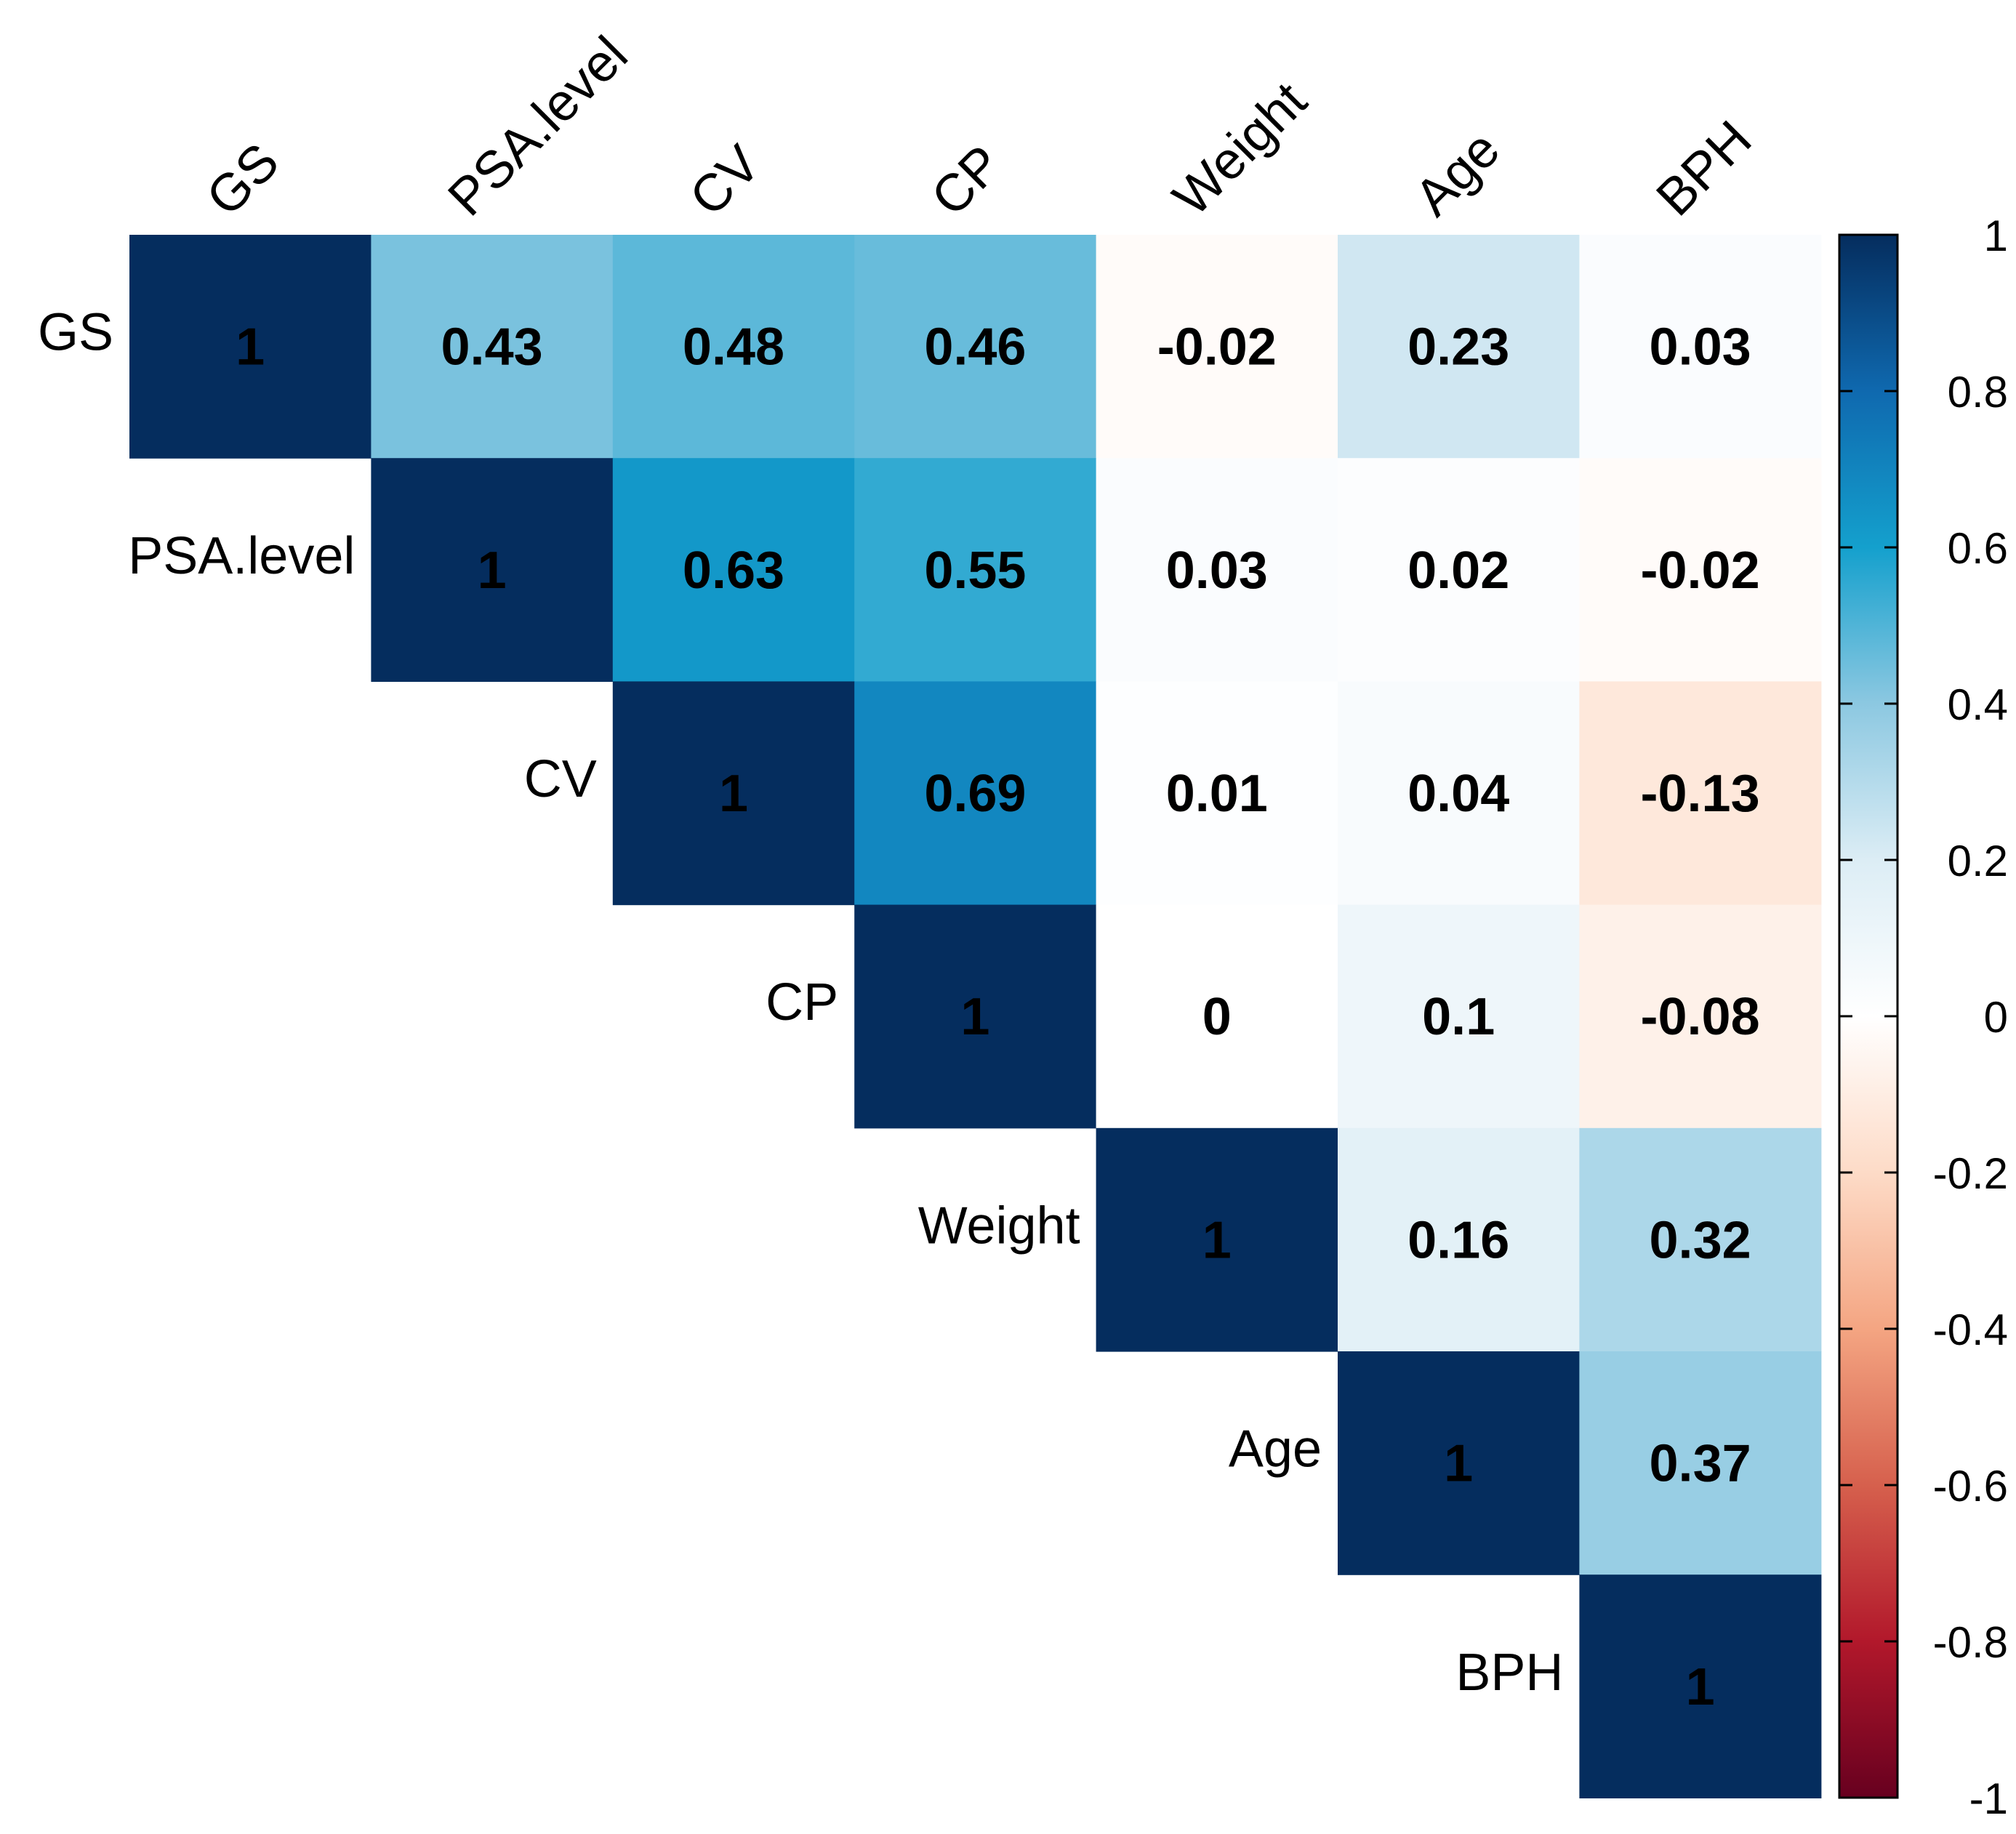 This screenshot has height=1834, width=2016. Describe the element at coordinates (1970, 1486) in the screenshot. I see `colorbar-tick-label: -0.6` at that location.